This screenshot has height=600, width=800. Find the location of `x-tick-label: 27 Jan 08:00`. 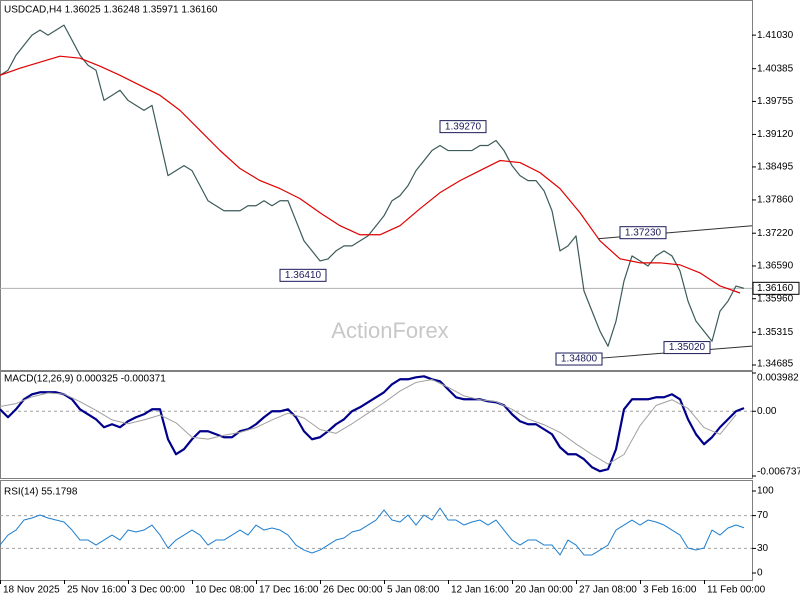

x-tick-label: 27 Jan 08:00 is located at coordinates (608, 590).